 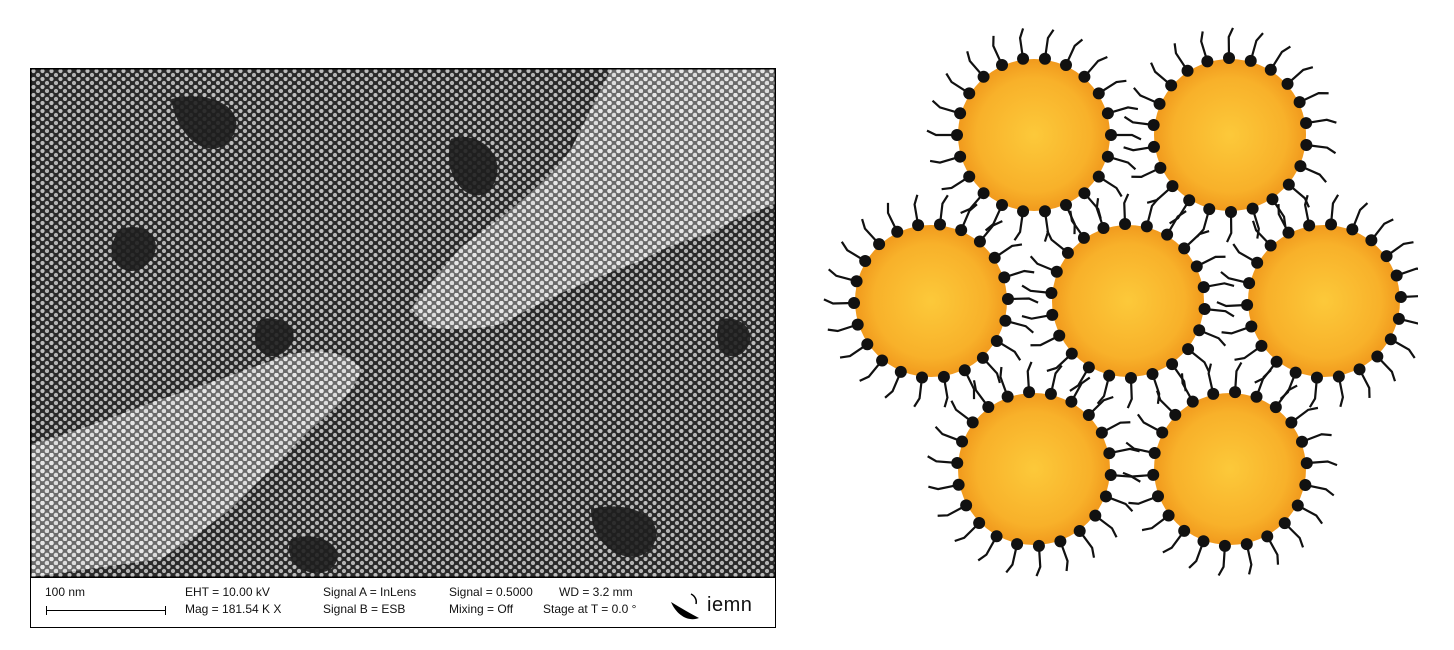 I want to click on nanoparticle-core, so click(x=1230, y=135).